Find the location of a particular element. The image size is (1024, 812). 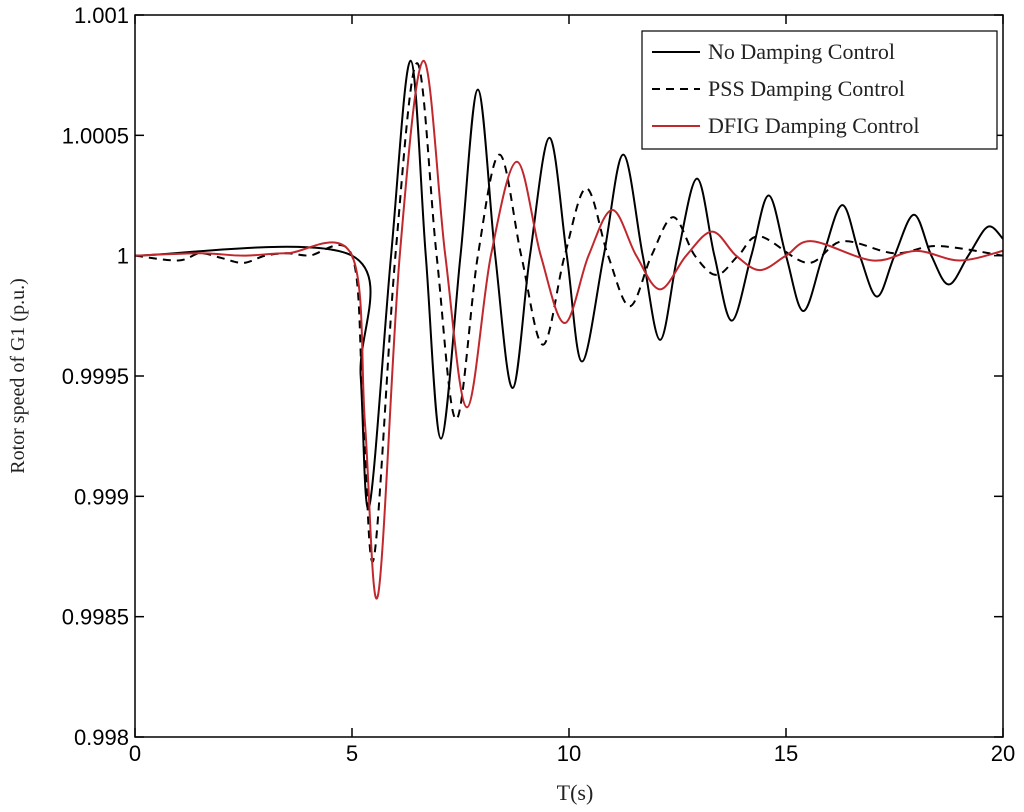

y-axis-label: Rotor speed of G1 (p.u.) is located at coordinates (18, 376).